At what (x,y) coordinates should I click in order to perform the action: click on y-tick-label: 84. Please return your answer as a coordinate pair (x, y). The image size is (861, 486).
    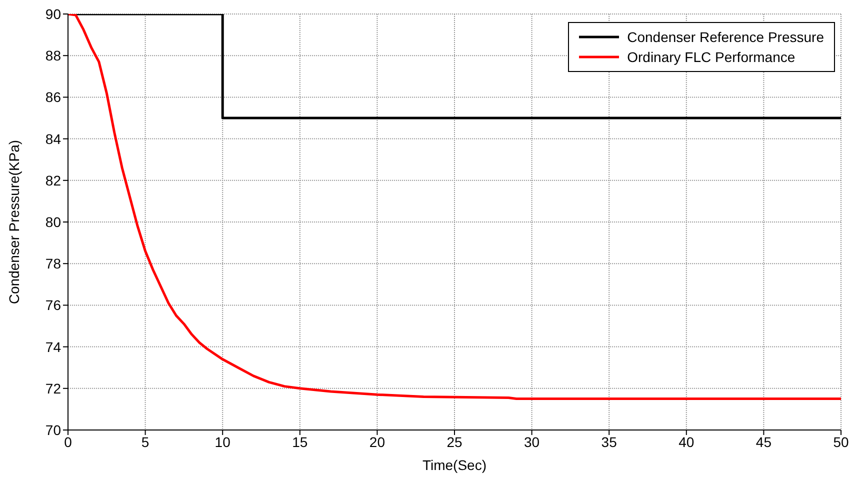
    Looking at the image, I should click on (53, 138).